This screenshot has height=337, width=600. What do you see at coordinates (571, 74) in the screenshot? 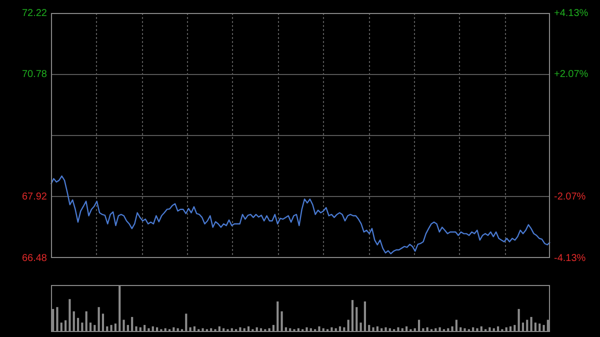
I see `y2-tick-label: +2.07%` at bounding box center [571, 74].